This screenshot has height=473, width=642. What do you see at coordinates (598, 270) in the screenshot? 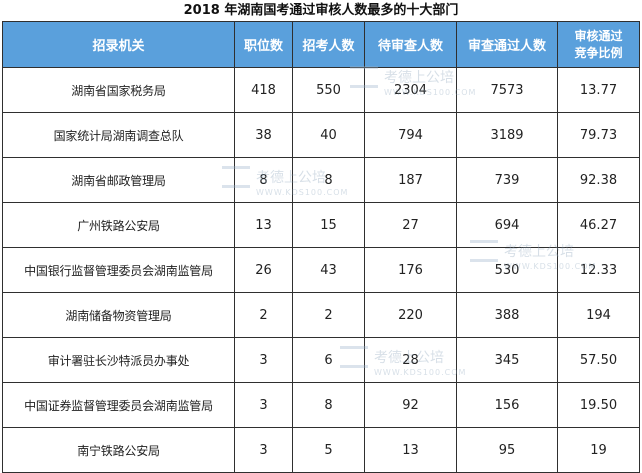
I see `cell-ratio: 12.33` at bounding box center [598, 270].